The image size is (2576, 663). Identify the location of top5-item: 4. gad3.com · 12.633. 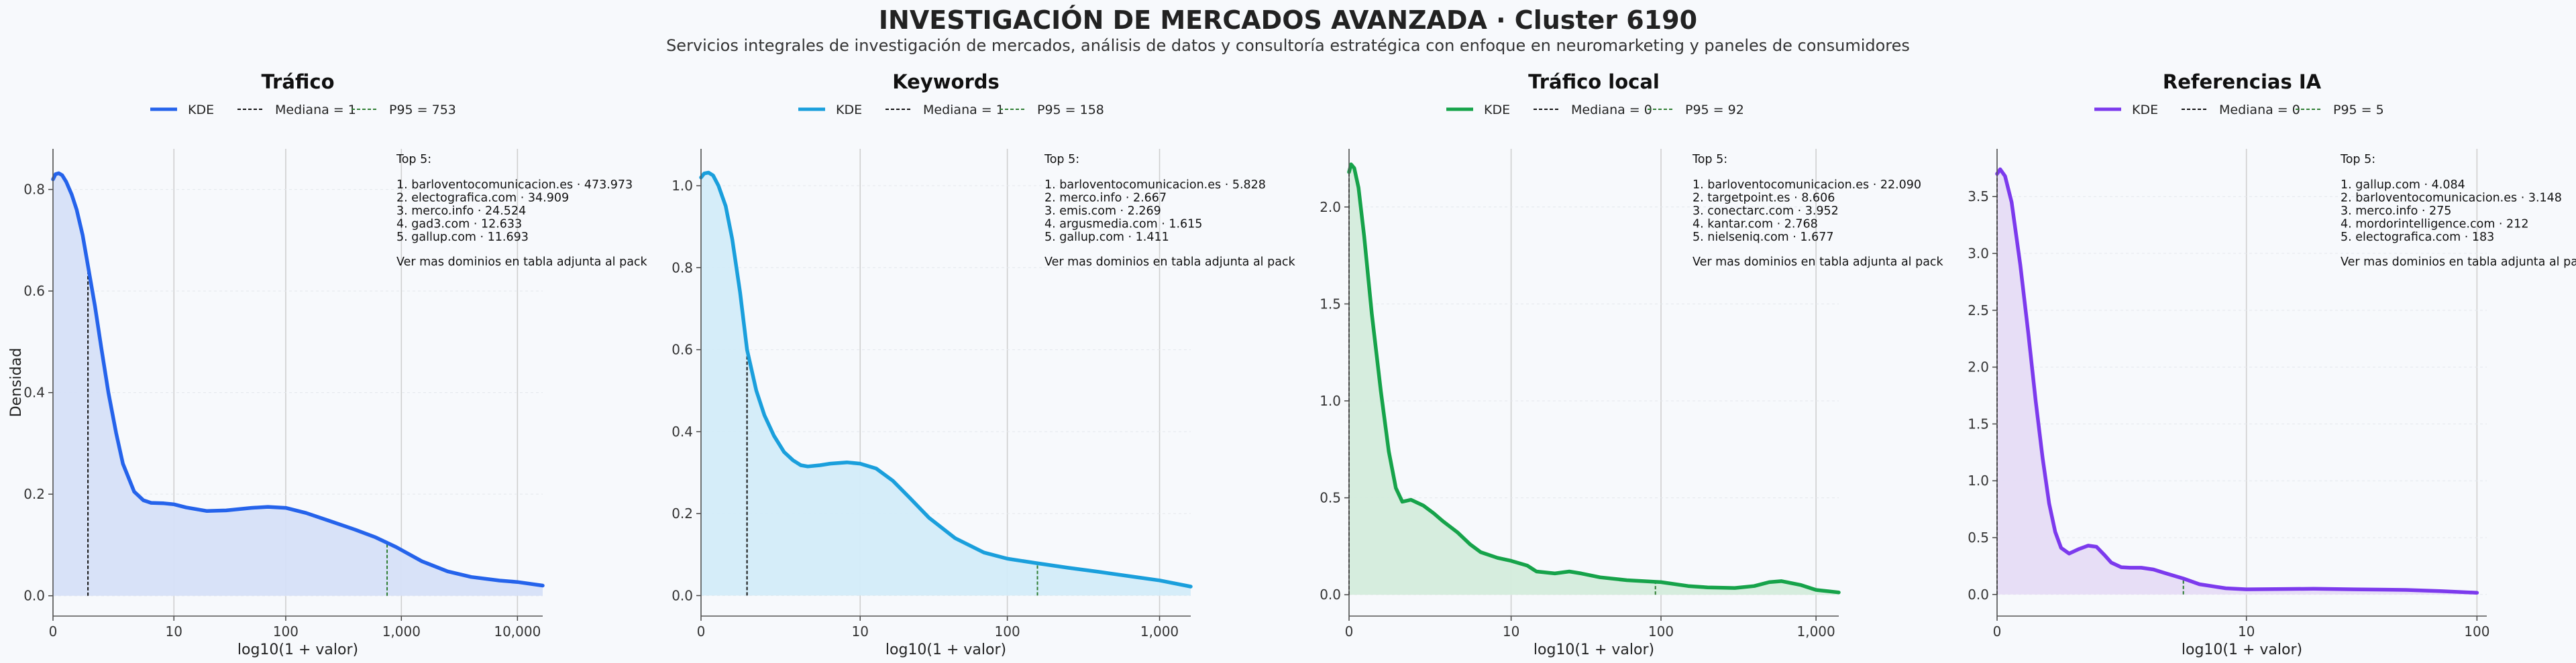
(459, 225).